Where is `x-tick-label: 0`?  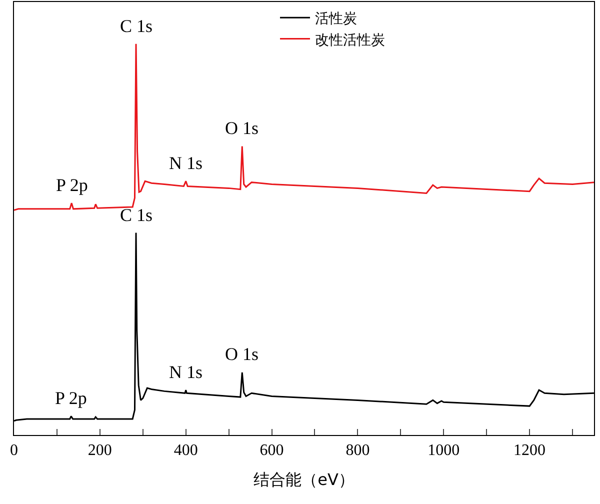 x-tick-label: 0 is located at coordinates (14, 451).